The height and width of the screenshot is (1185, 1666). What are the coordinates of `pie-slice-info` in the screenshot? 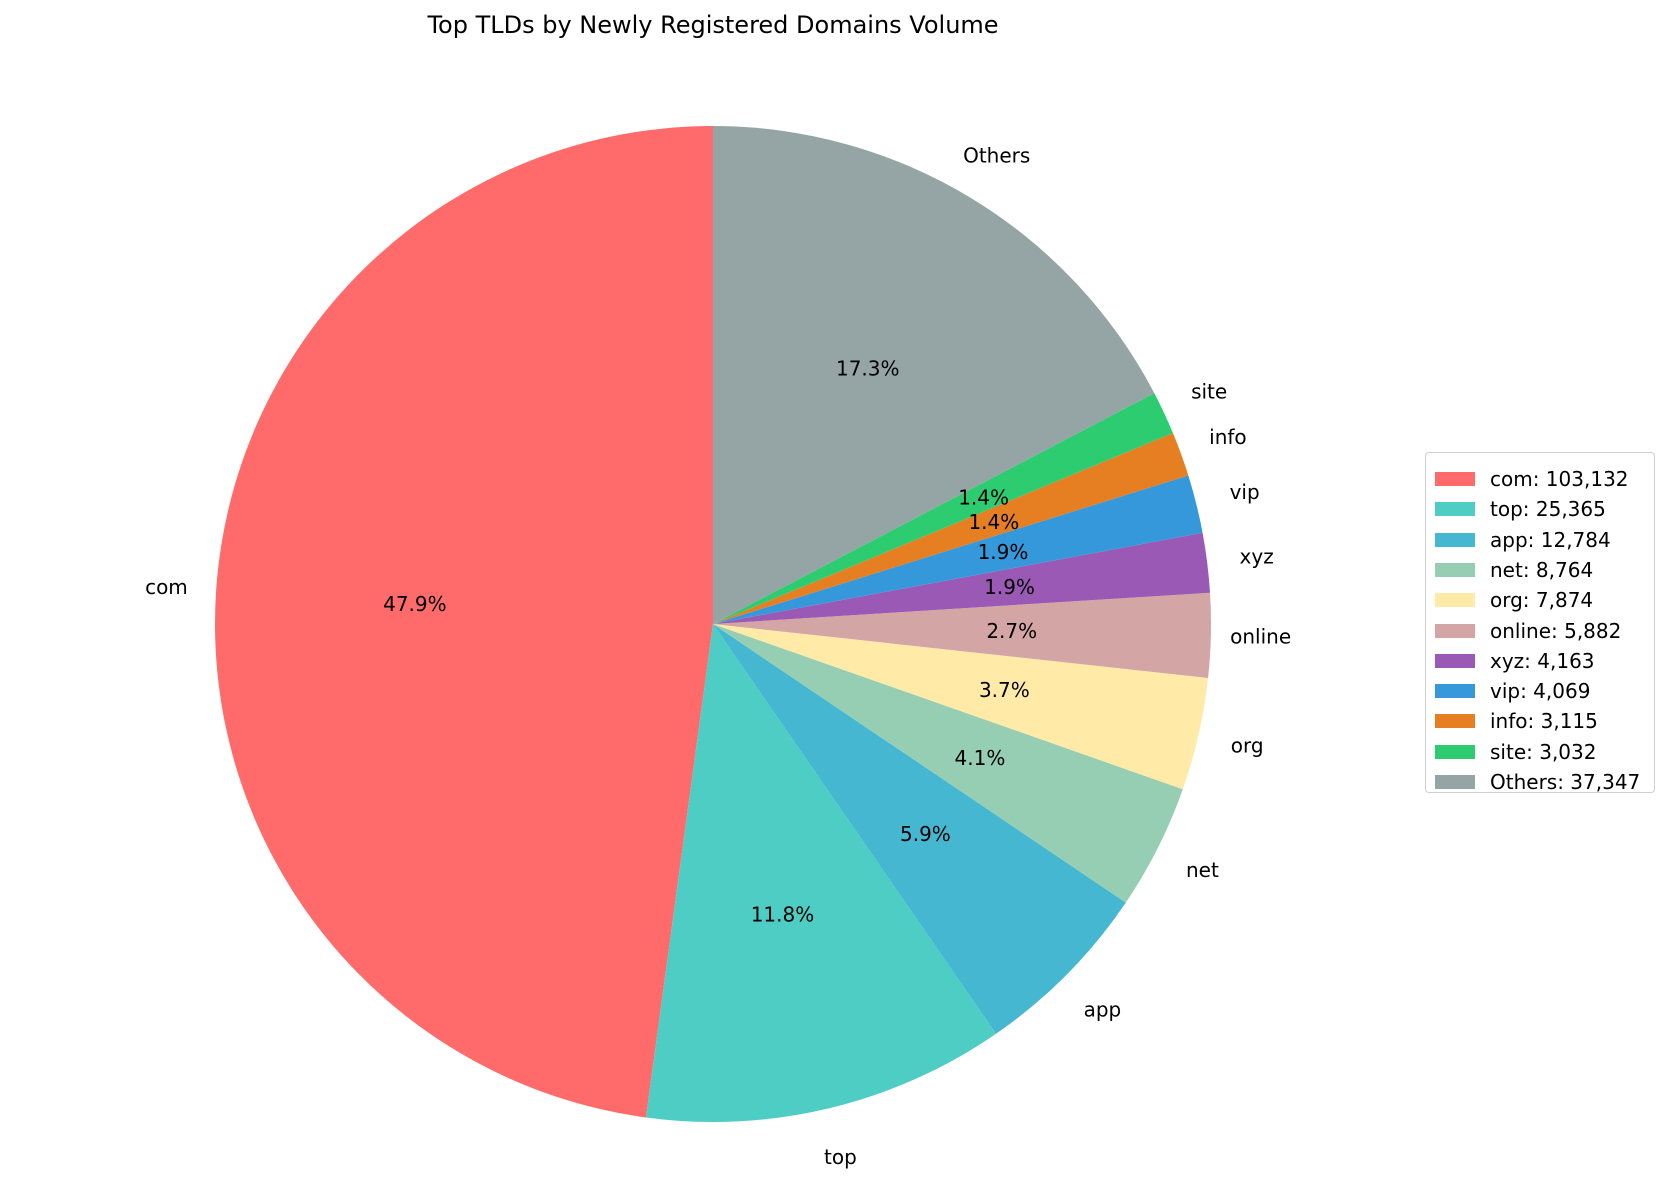 It's located at (951, 528).